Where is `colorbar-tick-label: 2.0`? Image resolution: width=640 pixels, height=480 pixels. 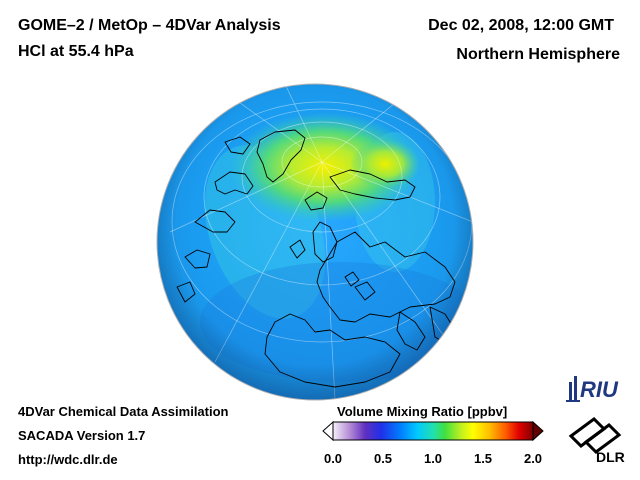
colorbar-tick-label: 2.0 is located at coordinates (533, 458).